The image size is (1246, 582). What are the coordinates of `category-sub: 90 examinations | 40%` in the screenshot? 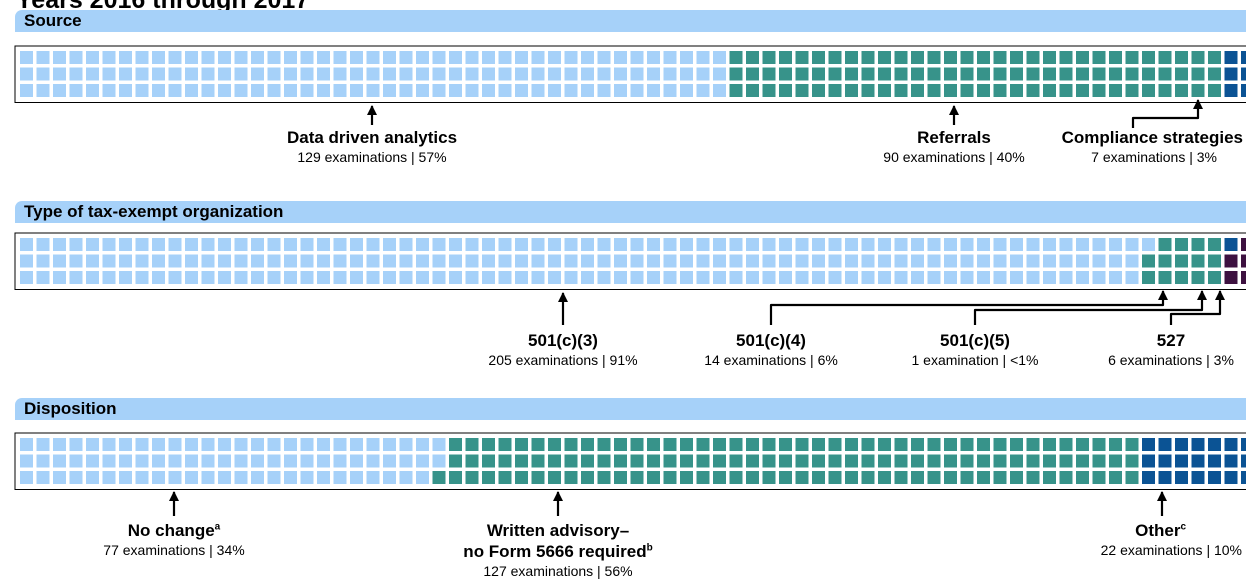 It's located at (954, 157).